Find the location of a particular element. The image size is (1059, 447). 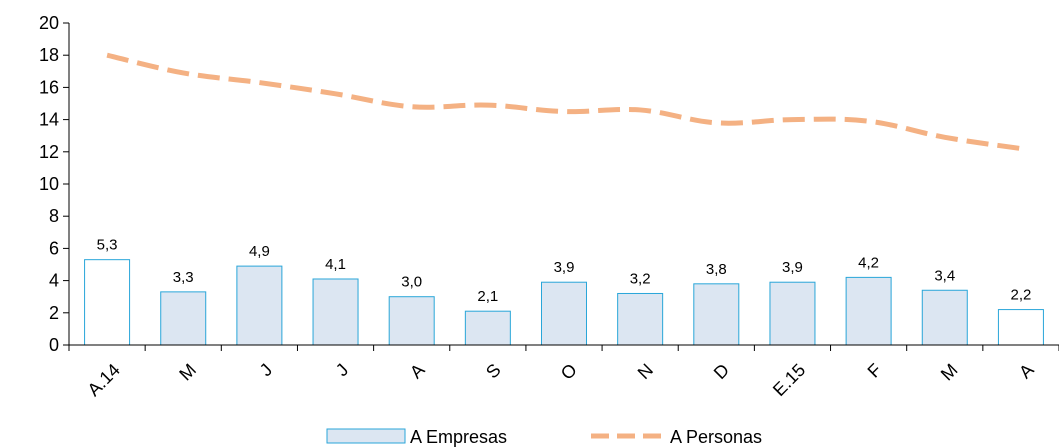

y-tick-label: 14 is located at coordinates (49, 120).